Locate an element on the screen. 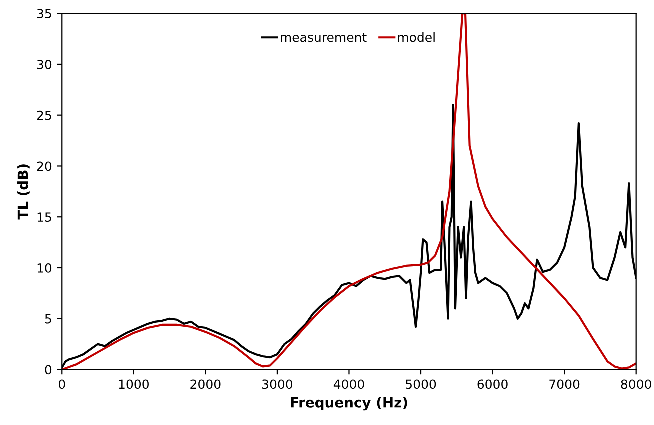 The width and height of the screenshot is (654, 425). x-axis-title: Frequency (Hz) is located at coordinates (349, 404).